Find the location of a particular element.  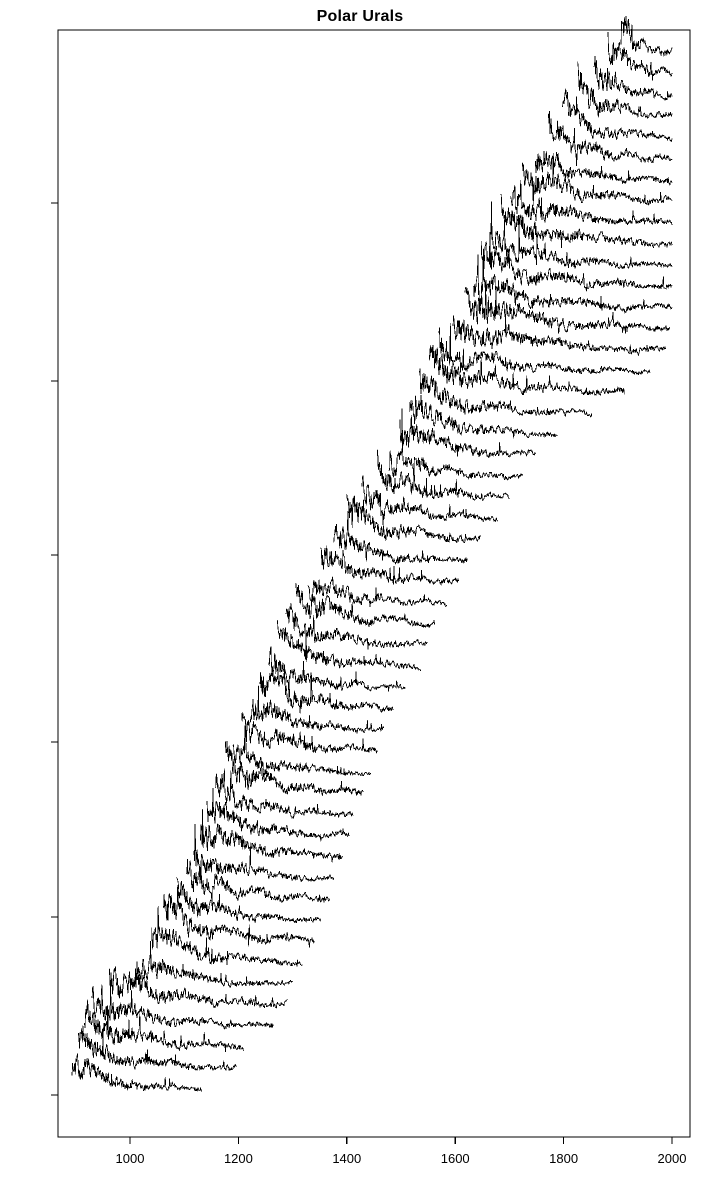

y-axis is located at coordinates (54, 649).